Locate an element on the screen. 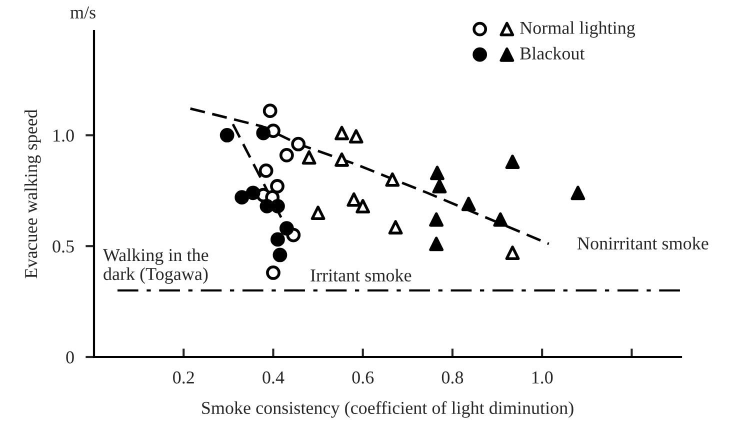 The height and width of the screenshot is (425, 732). x-tick-label: 0.6 is located at coordinates (363, 377).